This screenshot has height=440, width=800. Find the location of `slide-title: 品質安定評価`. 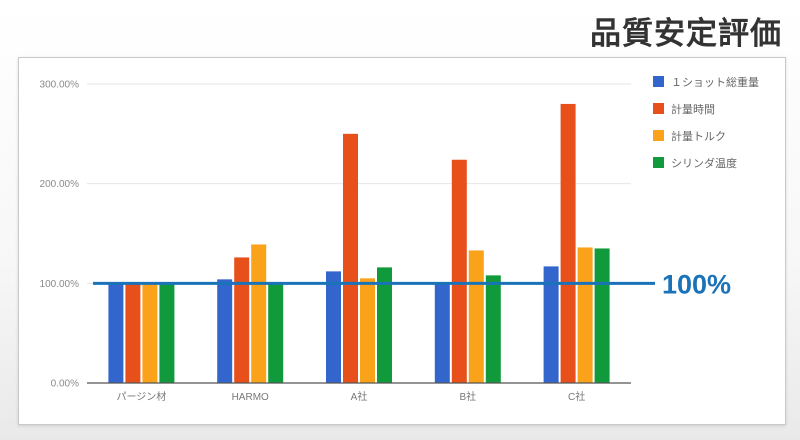

slide-title: 品質安定評価 is located at coordinates (686, 34).